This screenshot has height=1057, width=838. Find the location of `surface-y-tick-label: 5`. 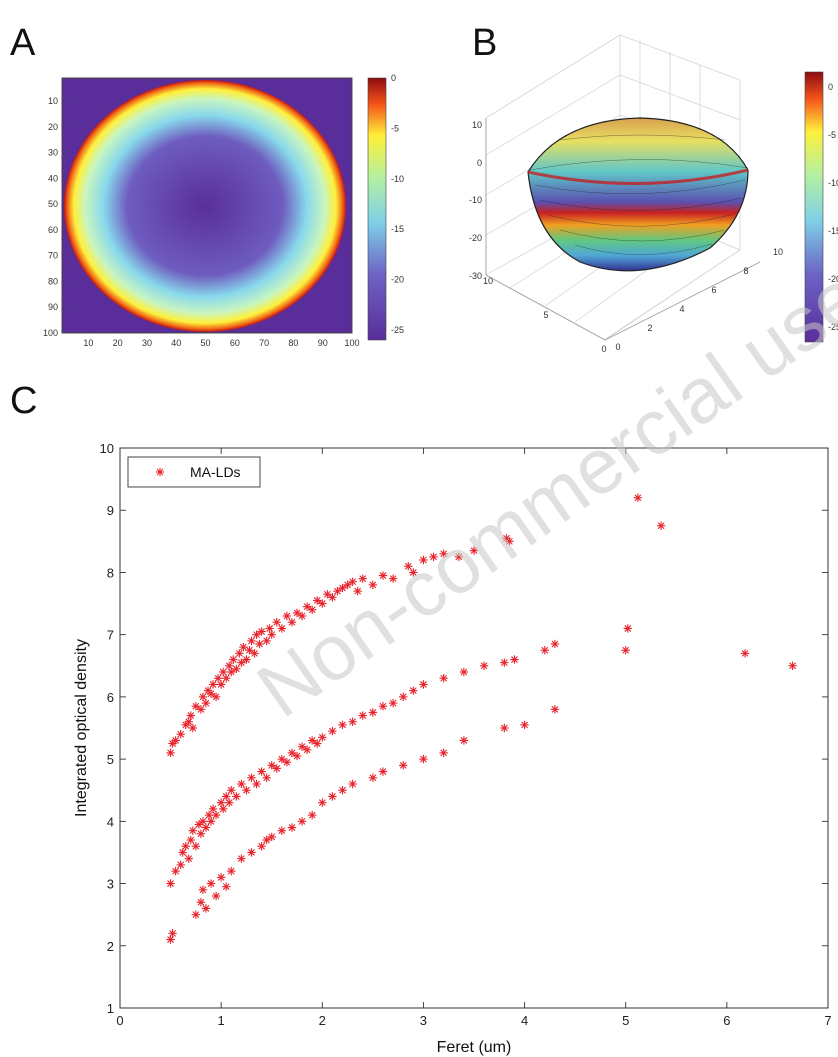

surface-y-tick-label: 5 is located at coordinates (545, 315).